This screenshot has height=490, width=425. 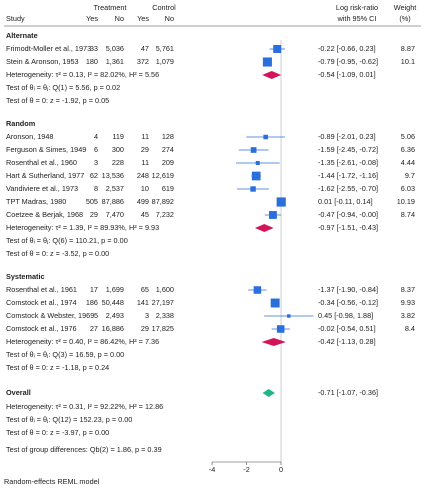 What do you see at coordinates (347, 341) in the screenshot?
I see `ci-label: -0.42 [-1.13, 0.28]` at bounding box center [347, 341].